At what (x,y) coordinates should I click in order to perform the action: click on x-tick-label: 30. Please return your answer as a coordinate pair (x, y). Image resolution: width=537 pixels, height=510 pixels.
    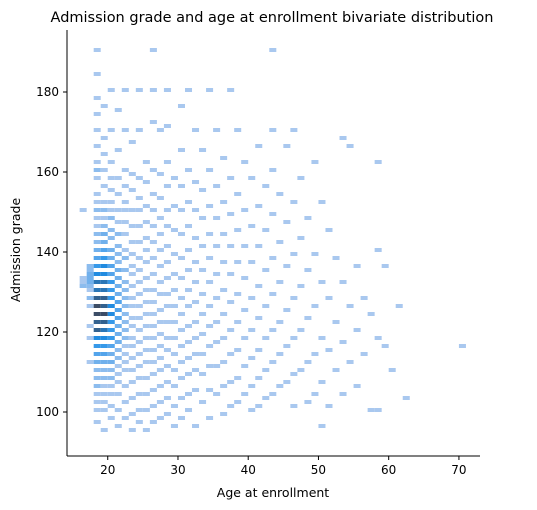
    Looking at the image, I should click on (177, 470).